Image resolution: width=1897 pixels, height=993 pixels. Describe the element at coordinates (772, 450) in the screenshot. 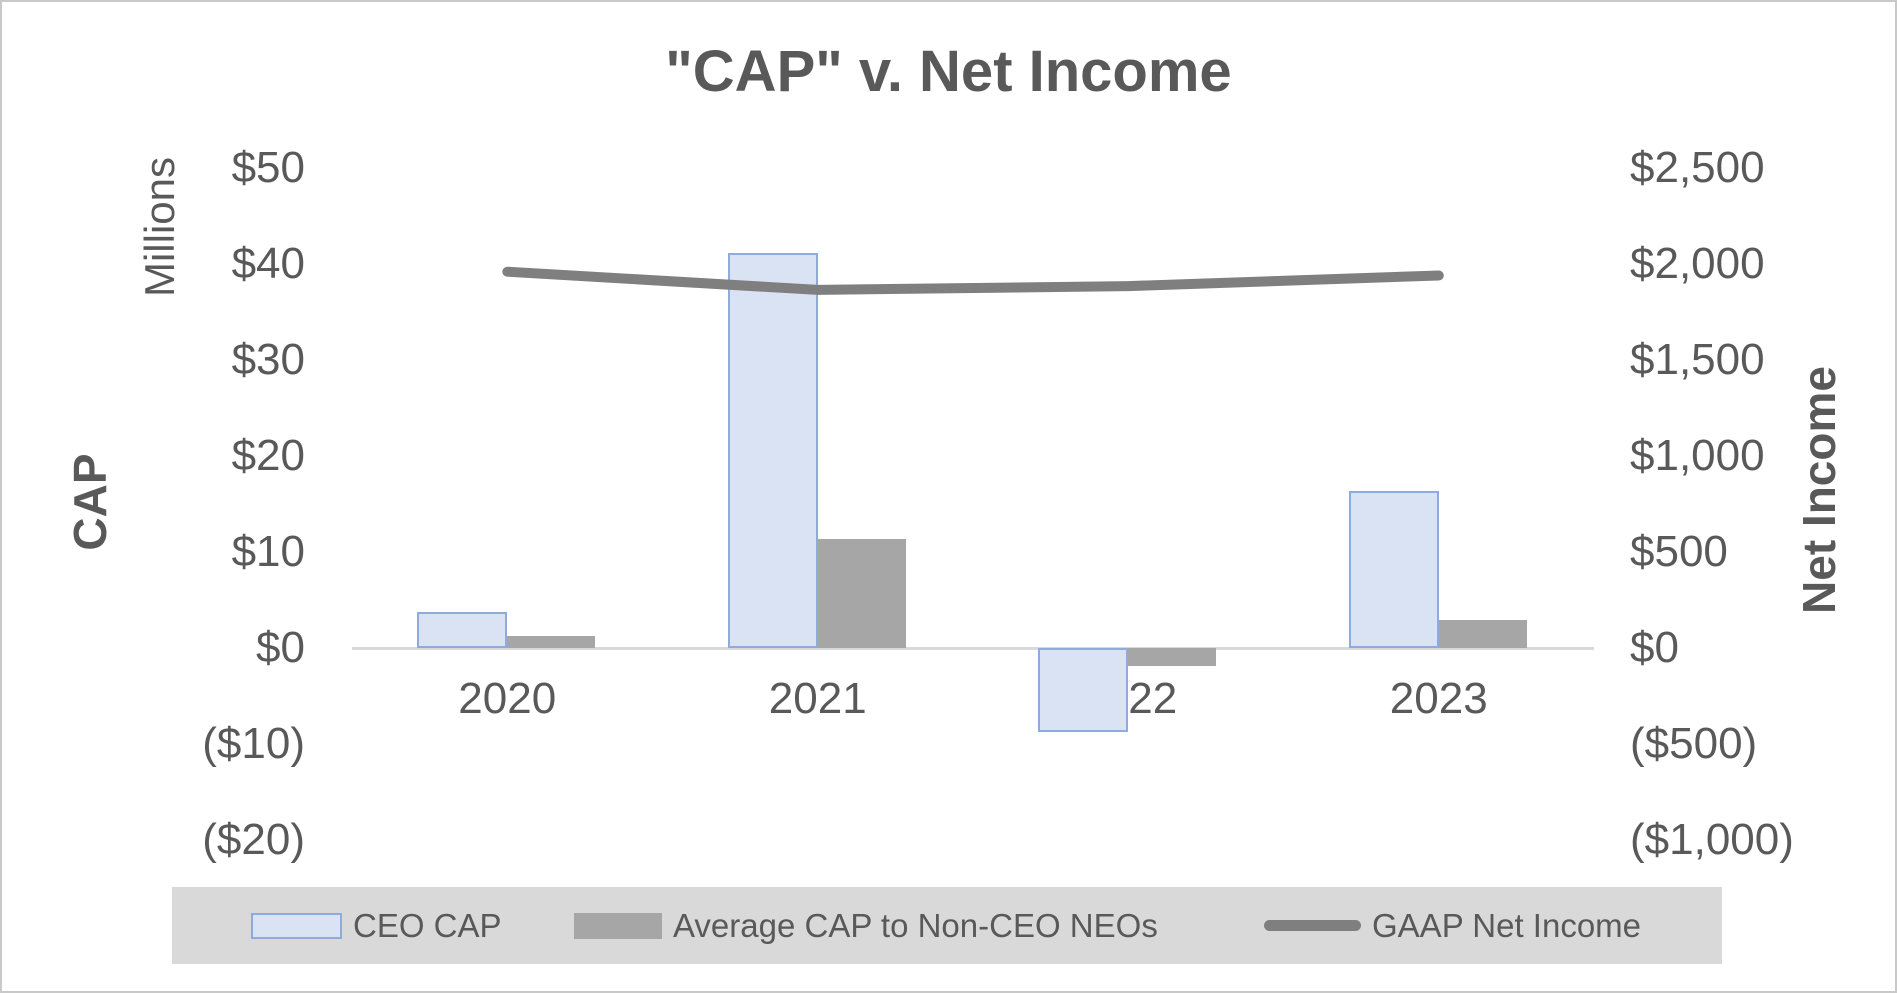

I see `bar-ceo-cap-2021` at that location.